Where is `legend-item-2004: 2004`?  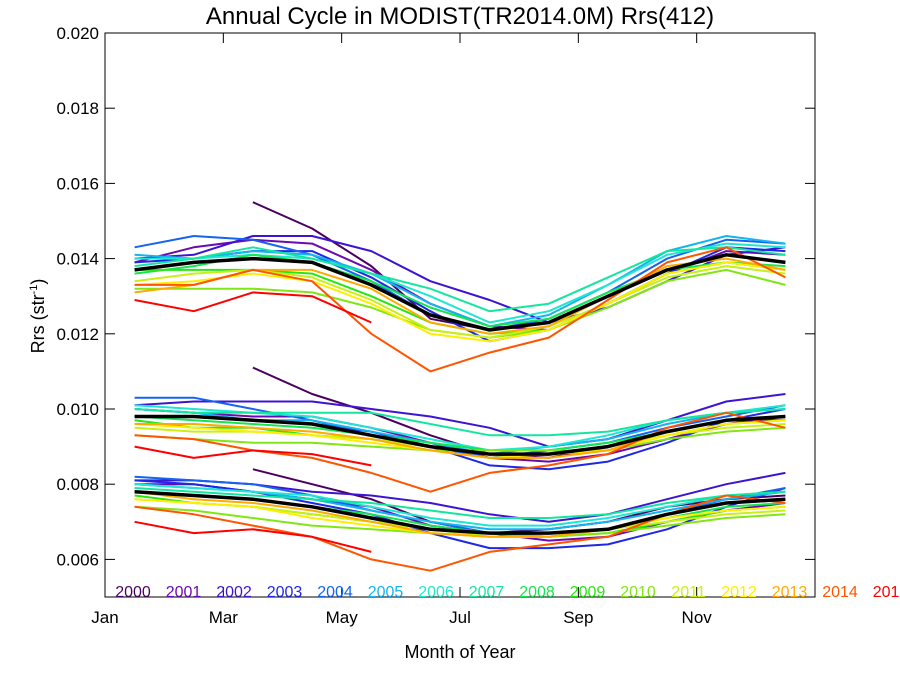 legend-item-2004: 2004 is located at coordinates (335, 592).